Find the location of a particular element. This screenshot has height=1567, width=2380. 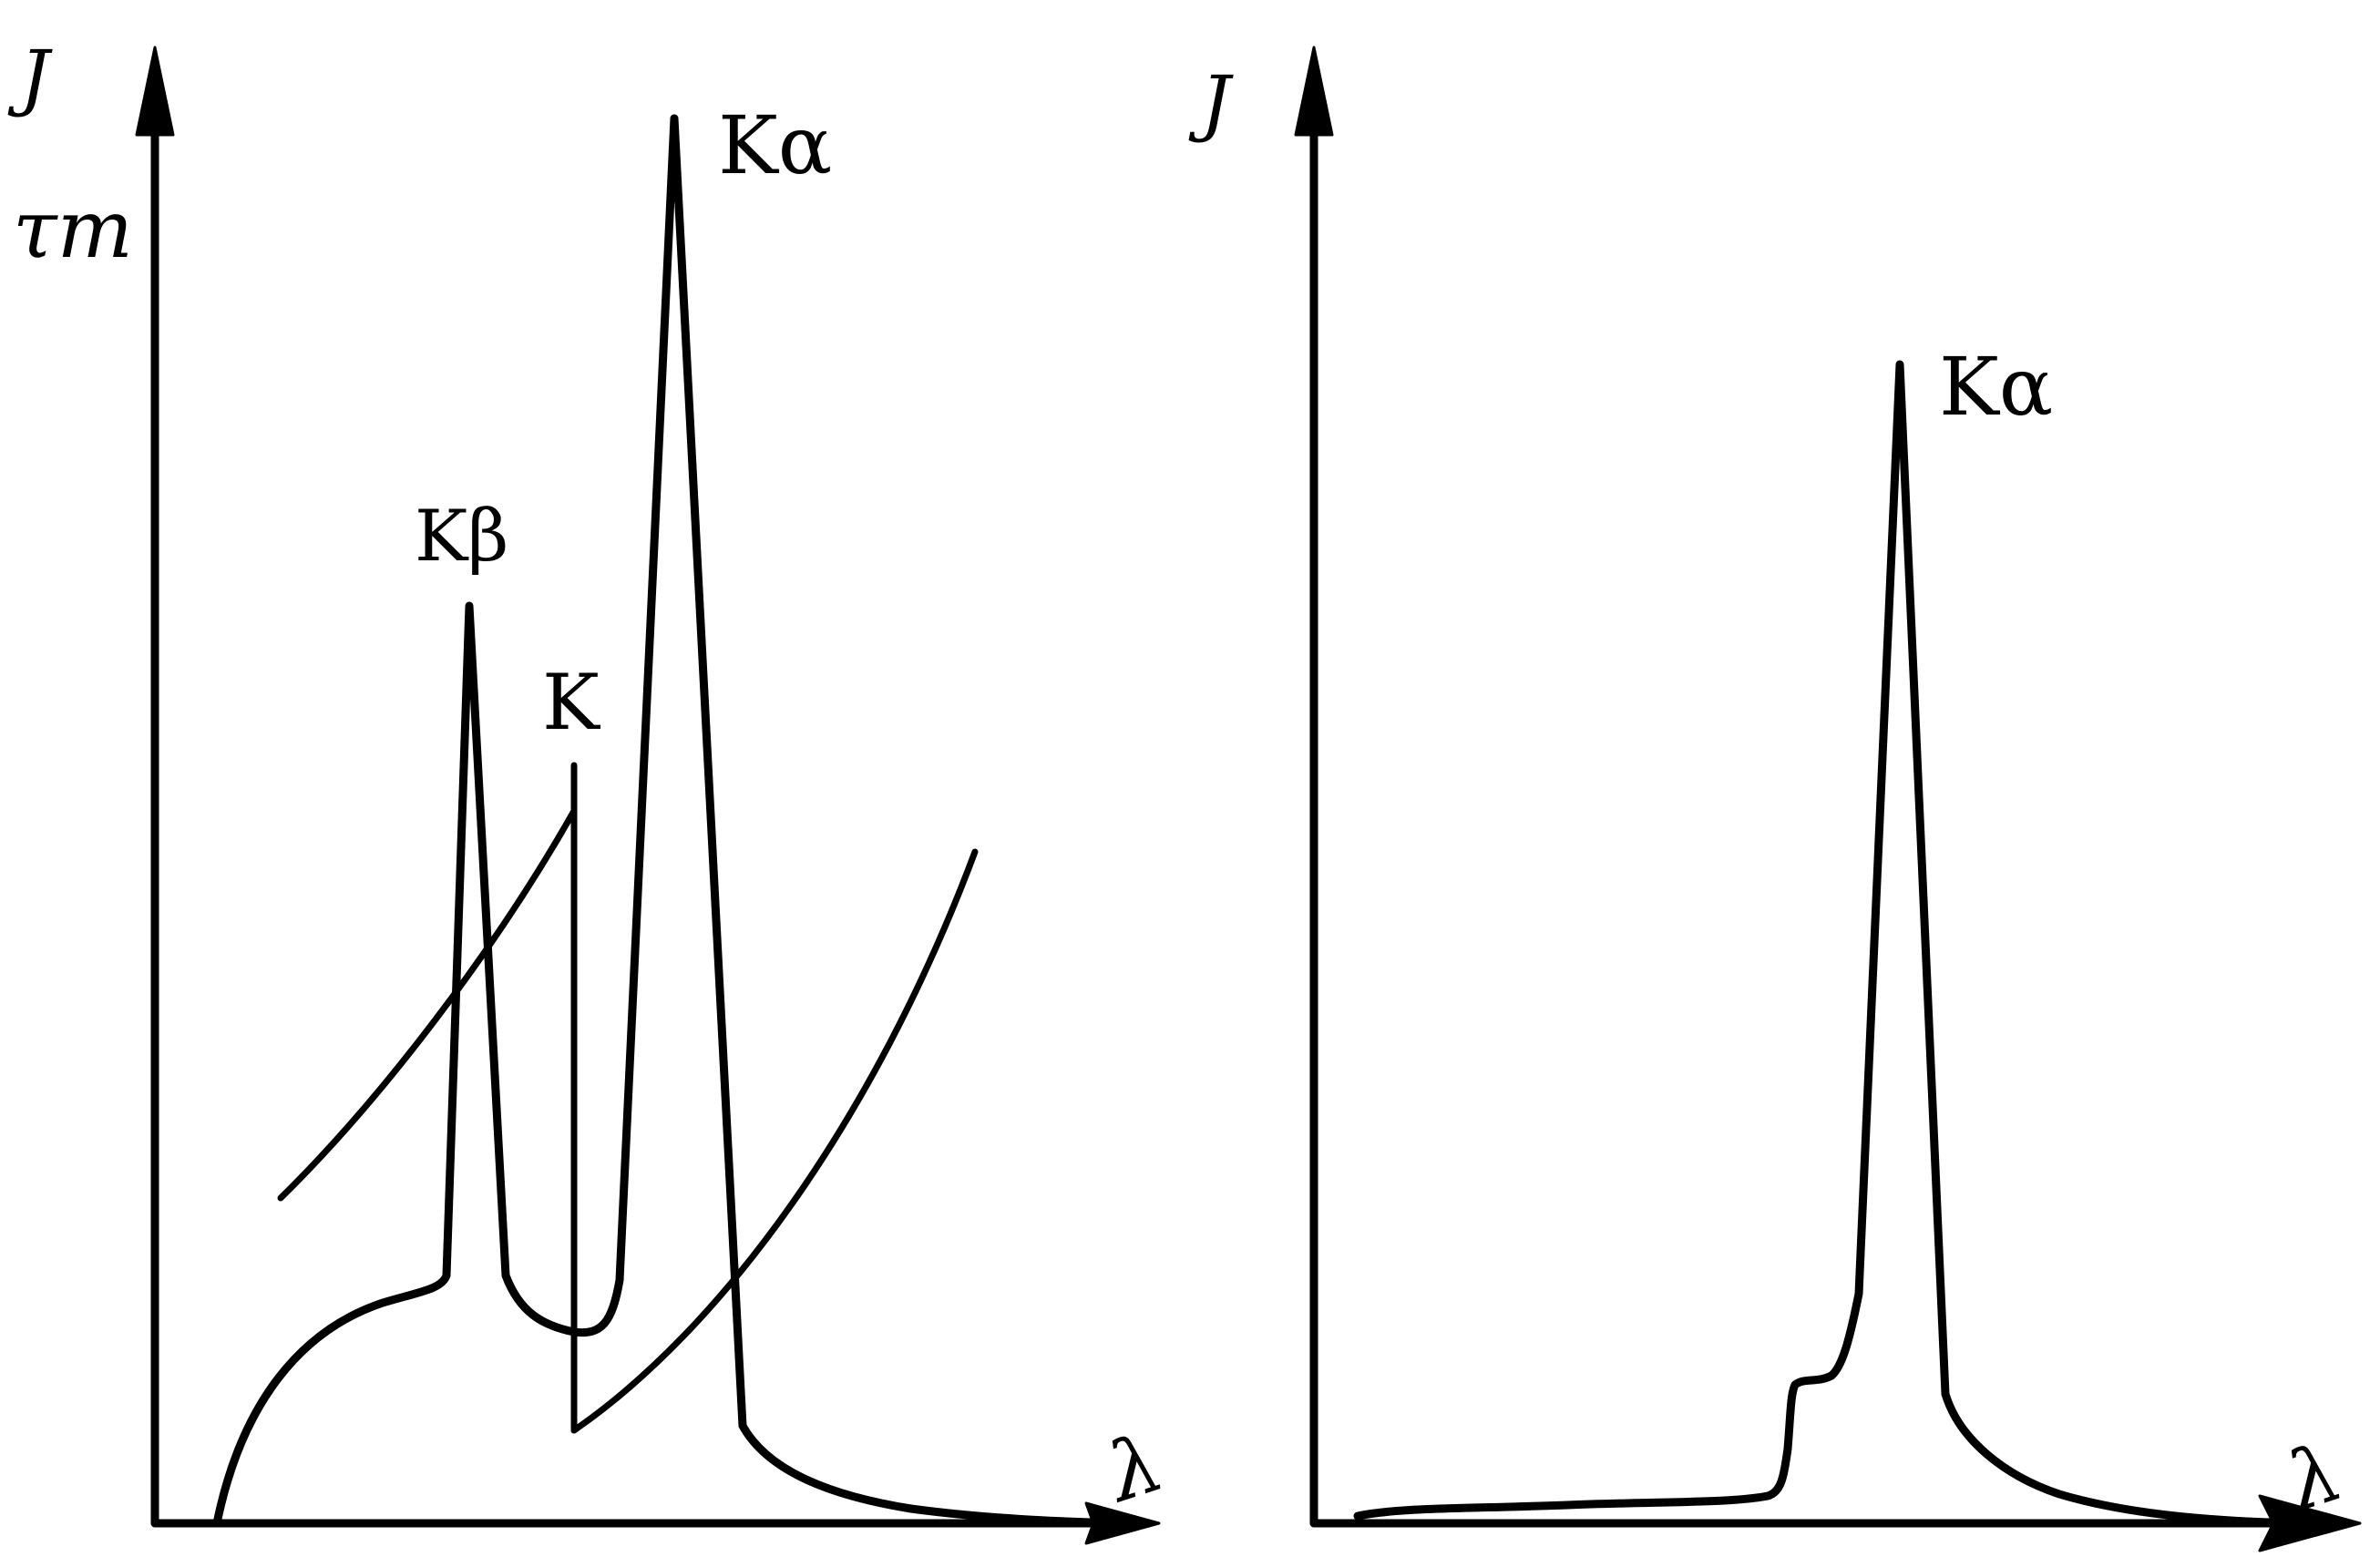

left-y-axis-label-bottom: τm is located at coordinates (73, 229).